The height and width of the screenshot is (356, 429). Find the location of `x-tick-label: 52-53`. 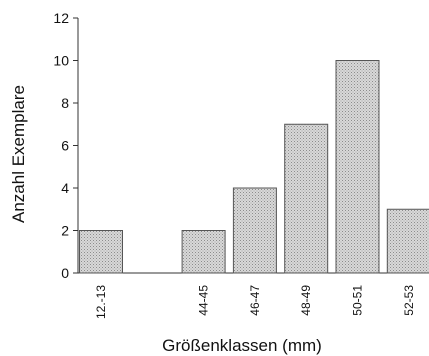

x-tick-label: 52-53 is located at coordinates (409, 300).